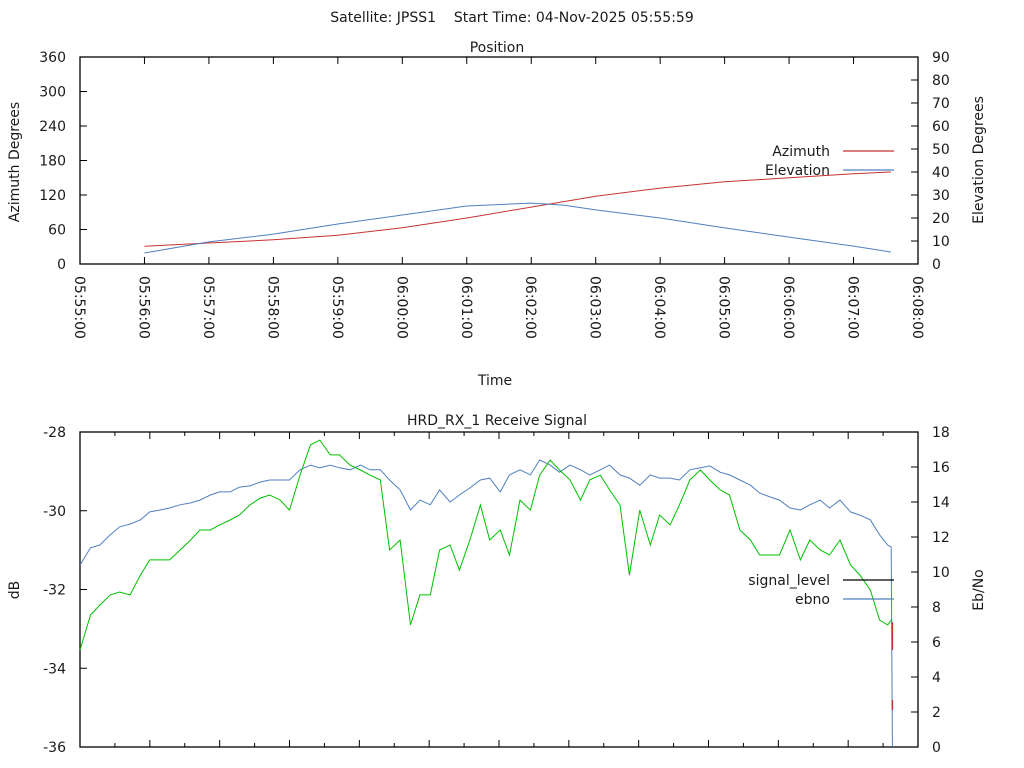 The width and height of the screenshot is (1024, 768). I want to click on y-tick-label: 60, so click(57, 231).